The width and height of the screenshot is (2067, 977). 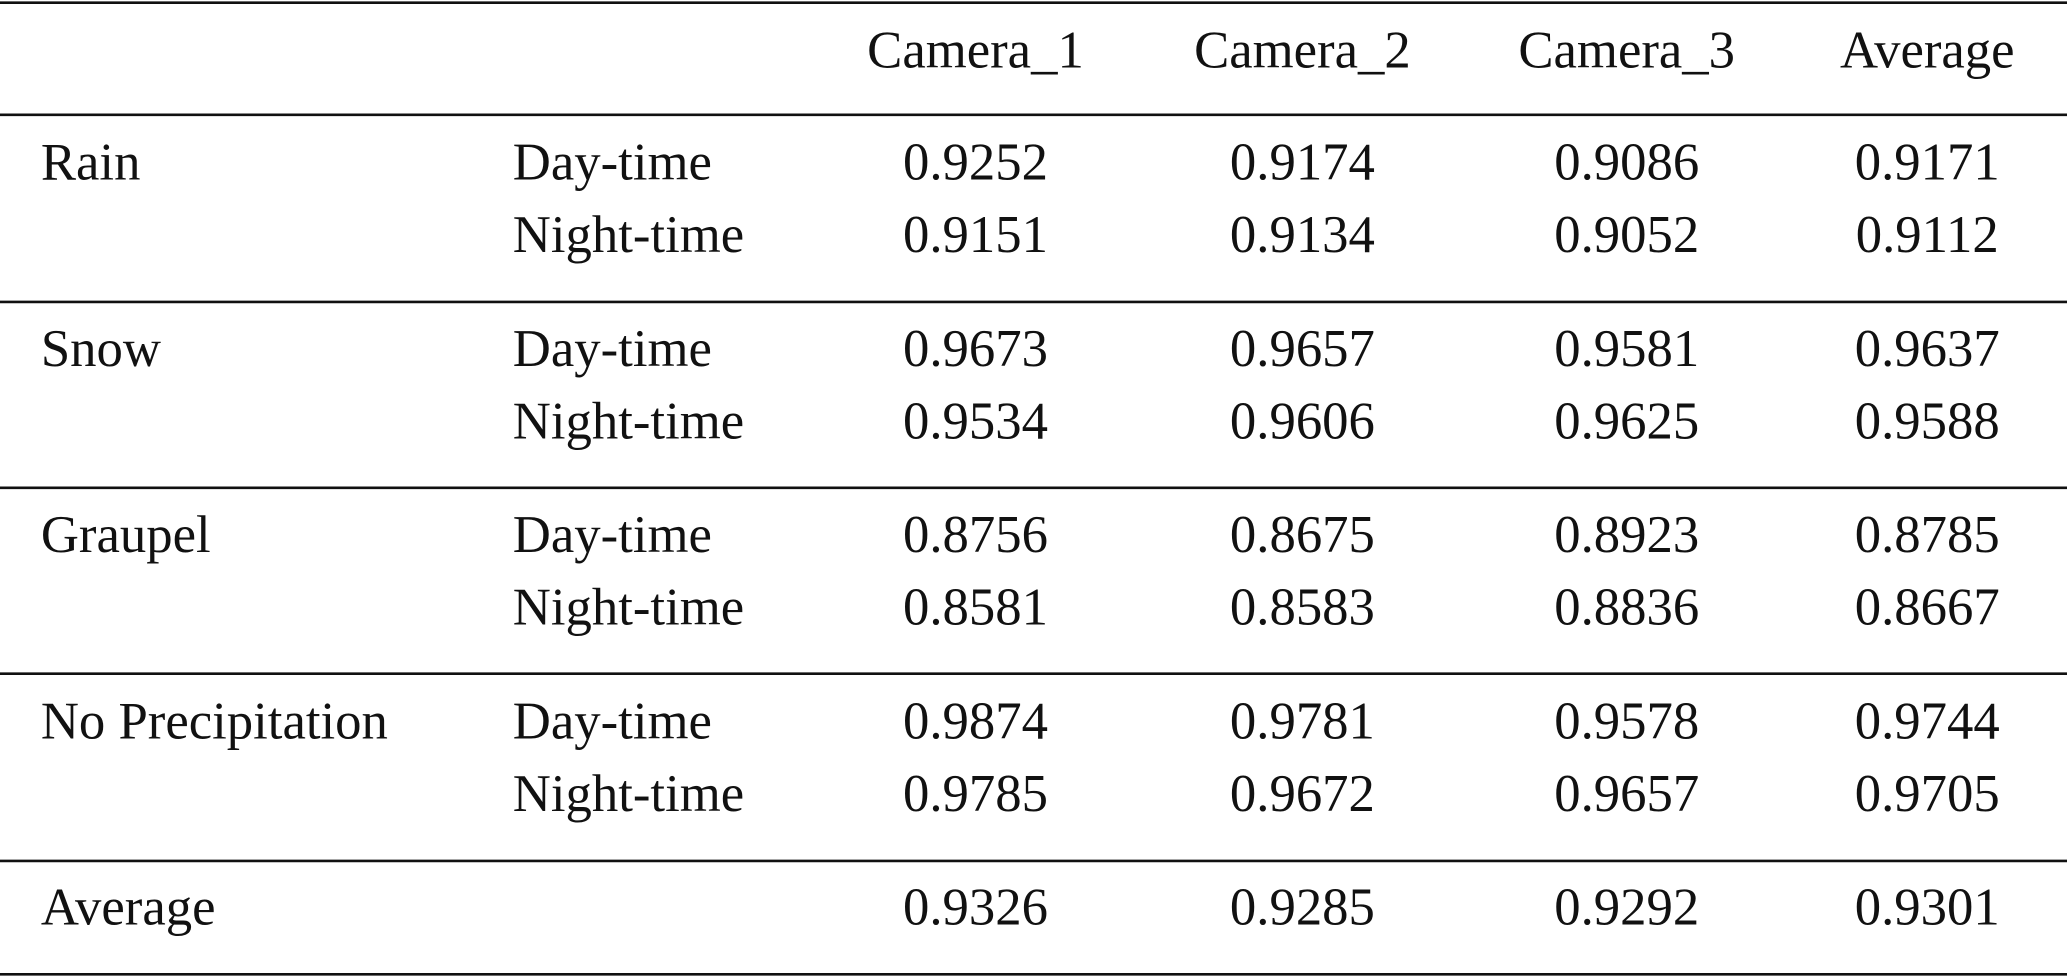 What do you see at coordinates (975, 421) in the screenshot?
I see `cell-value: 0.9534` at bounding box center [975, 421].